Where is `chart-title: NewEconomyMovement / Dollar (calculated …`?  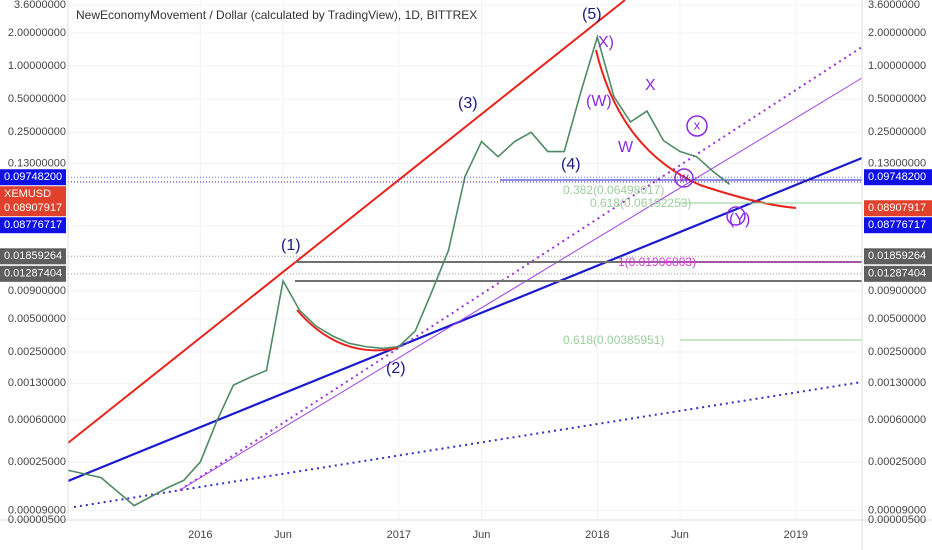 chart-title: NewEconomyMovement / Dollar (calculated … is located at coordinates (276, 15).